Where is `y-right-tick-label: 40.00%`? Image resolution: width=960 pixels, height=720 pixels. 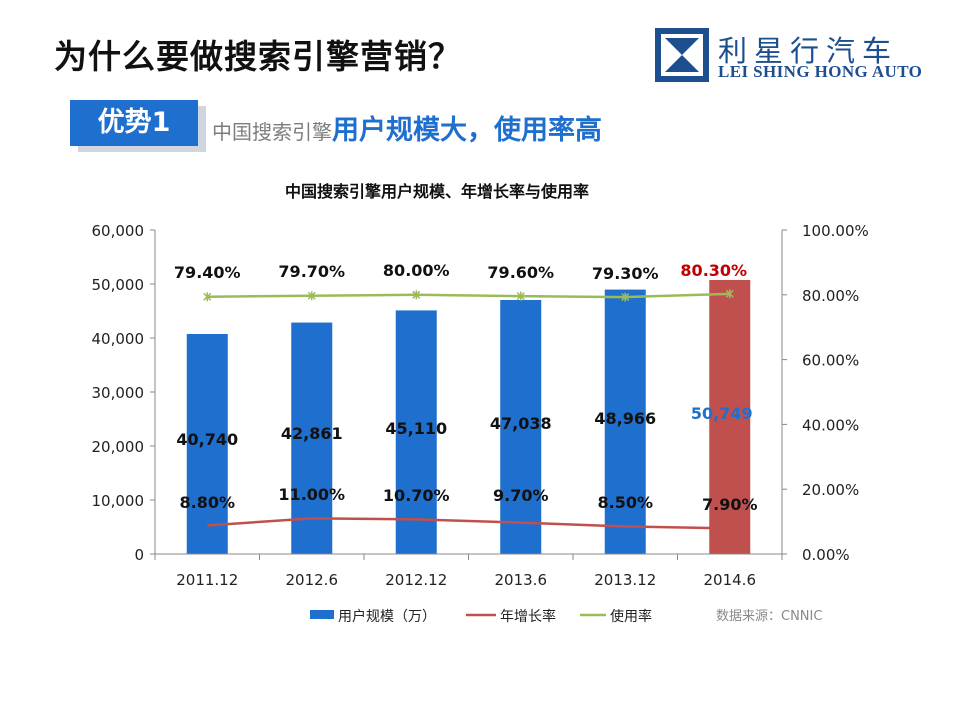 y-right-tick-label: 40.00% is located at coordinates (830, 425).